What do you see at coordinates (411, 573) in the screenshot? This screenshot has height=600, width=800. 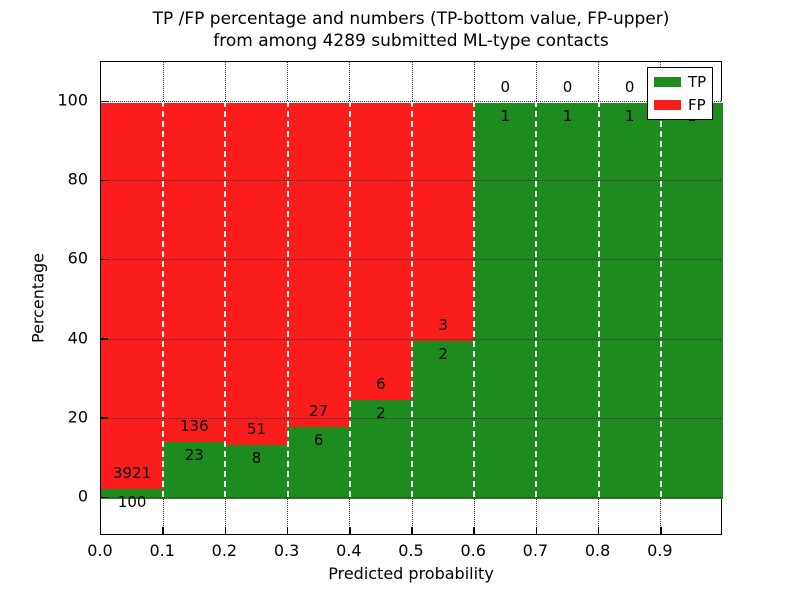 I see `x-axis-label: Predicted probability` at bounding box center [411, 573].